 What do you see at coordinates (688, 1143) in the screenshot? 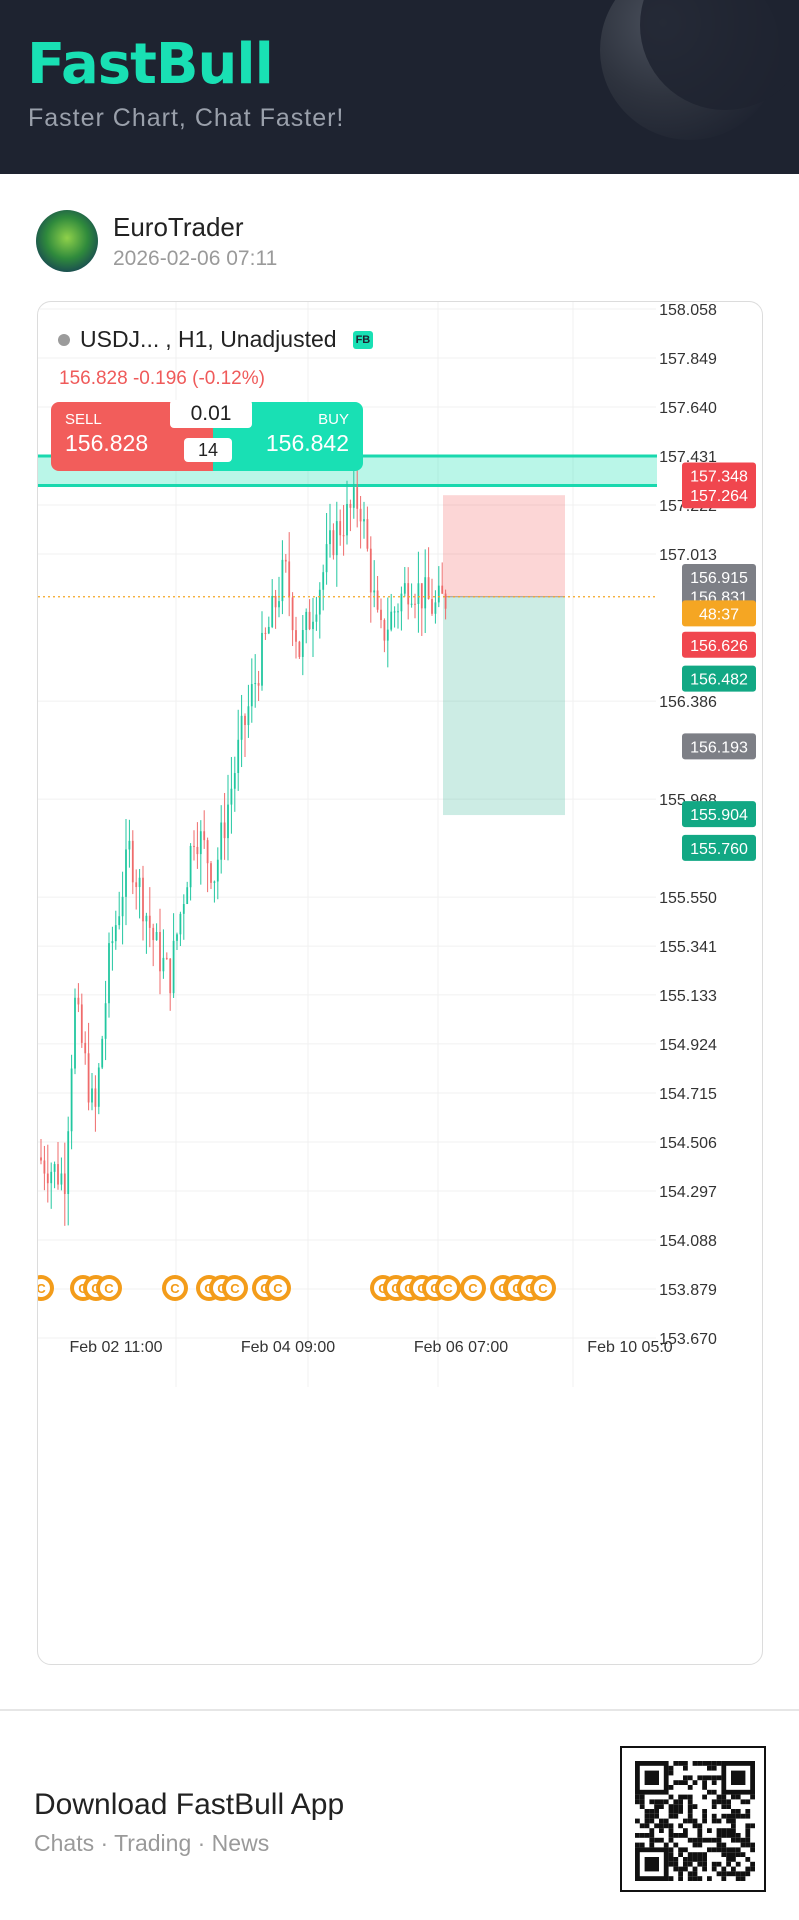
I see `y-tick-label: 154.506` at bounding box center [688, 1143].